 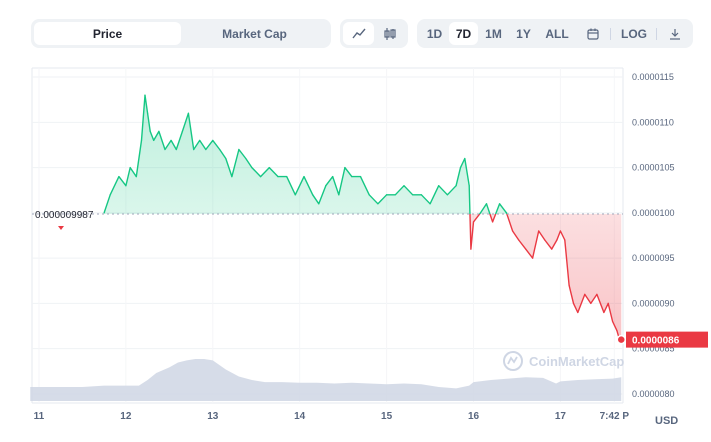 What do you see at coordinates (387, 416) in the screenshot?
I see `x-tick-label: 15` at bounding box center [387, 416].